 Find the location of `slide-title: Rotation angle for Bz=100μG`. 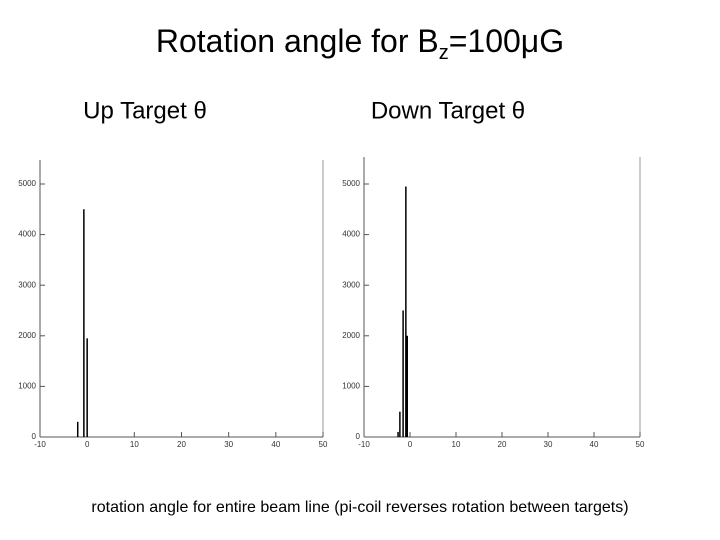

slide-title: Rotation angle for Bz=100μG is located at coordinates (360, 43).